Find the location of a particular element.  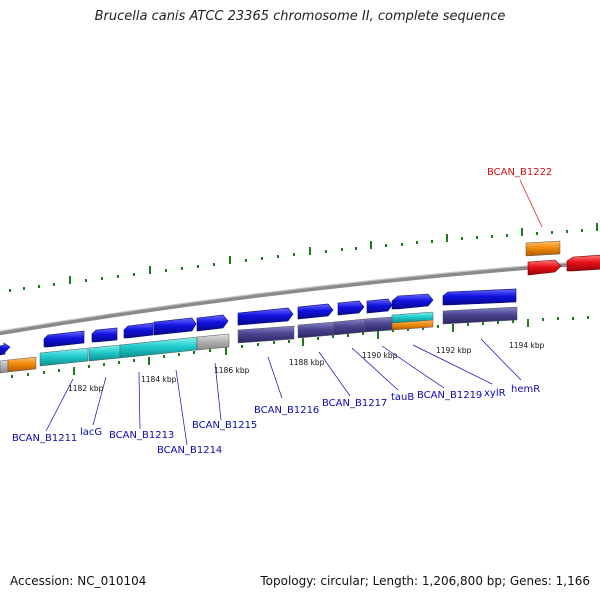

genome-backbone-shadow is located at coordinates (300, 295).